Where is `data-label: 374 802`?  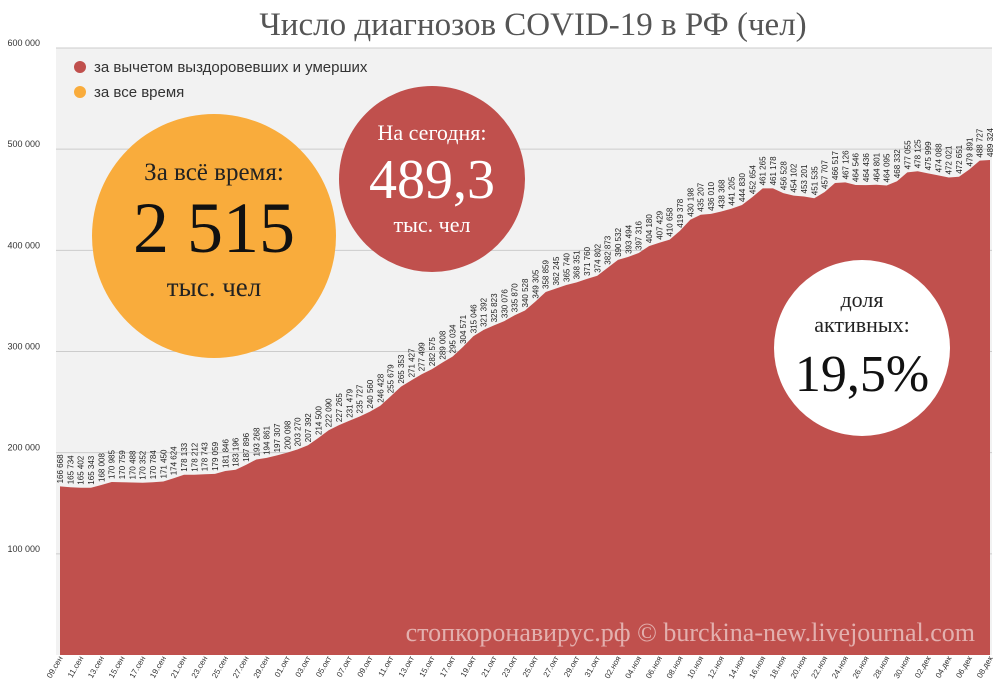
data-label: 374 802 is located at coordinates (597, 257).